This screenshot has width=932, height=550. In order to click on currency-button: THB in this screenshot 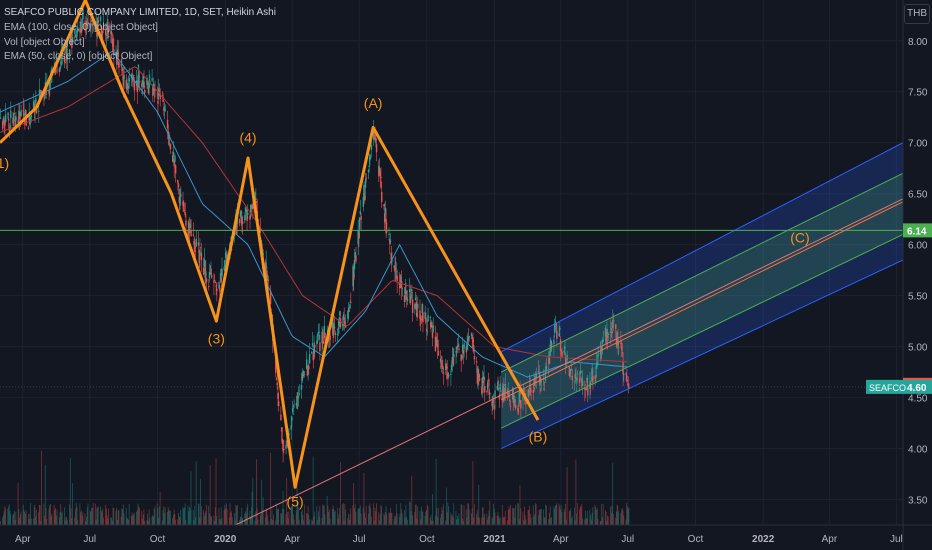, I will do `click(917, 14)`.